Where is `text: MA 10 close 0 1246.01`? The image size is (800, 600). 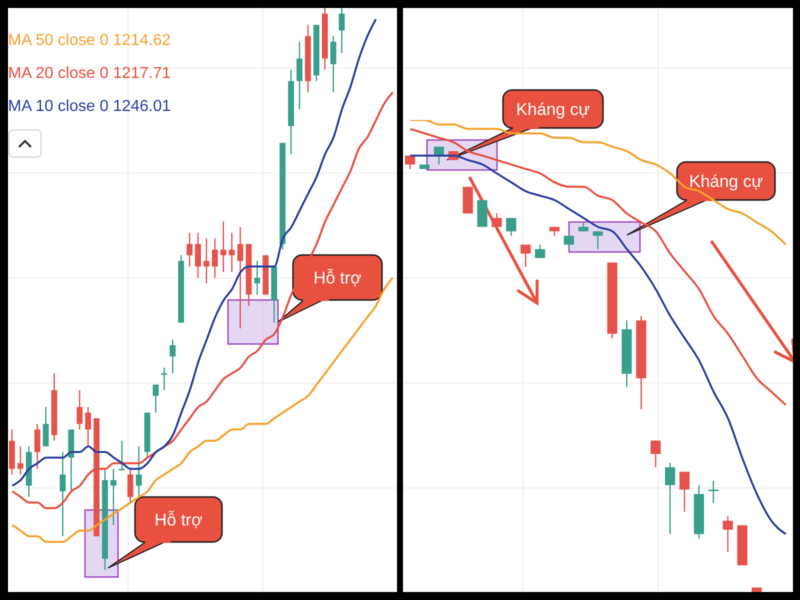 text: MA 10 close 0 1246.01 is located at coordinates (89, 107).